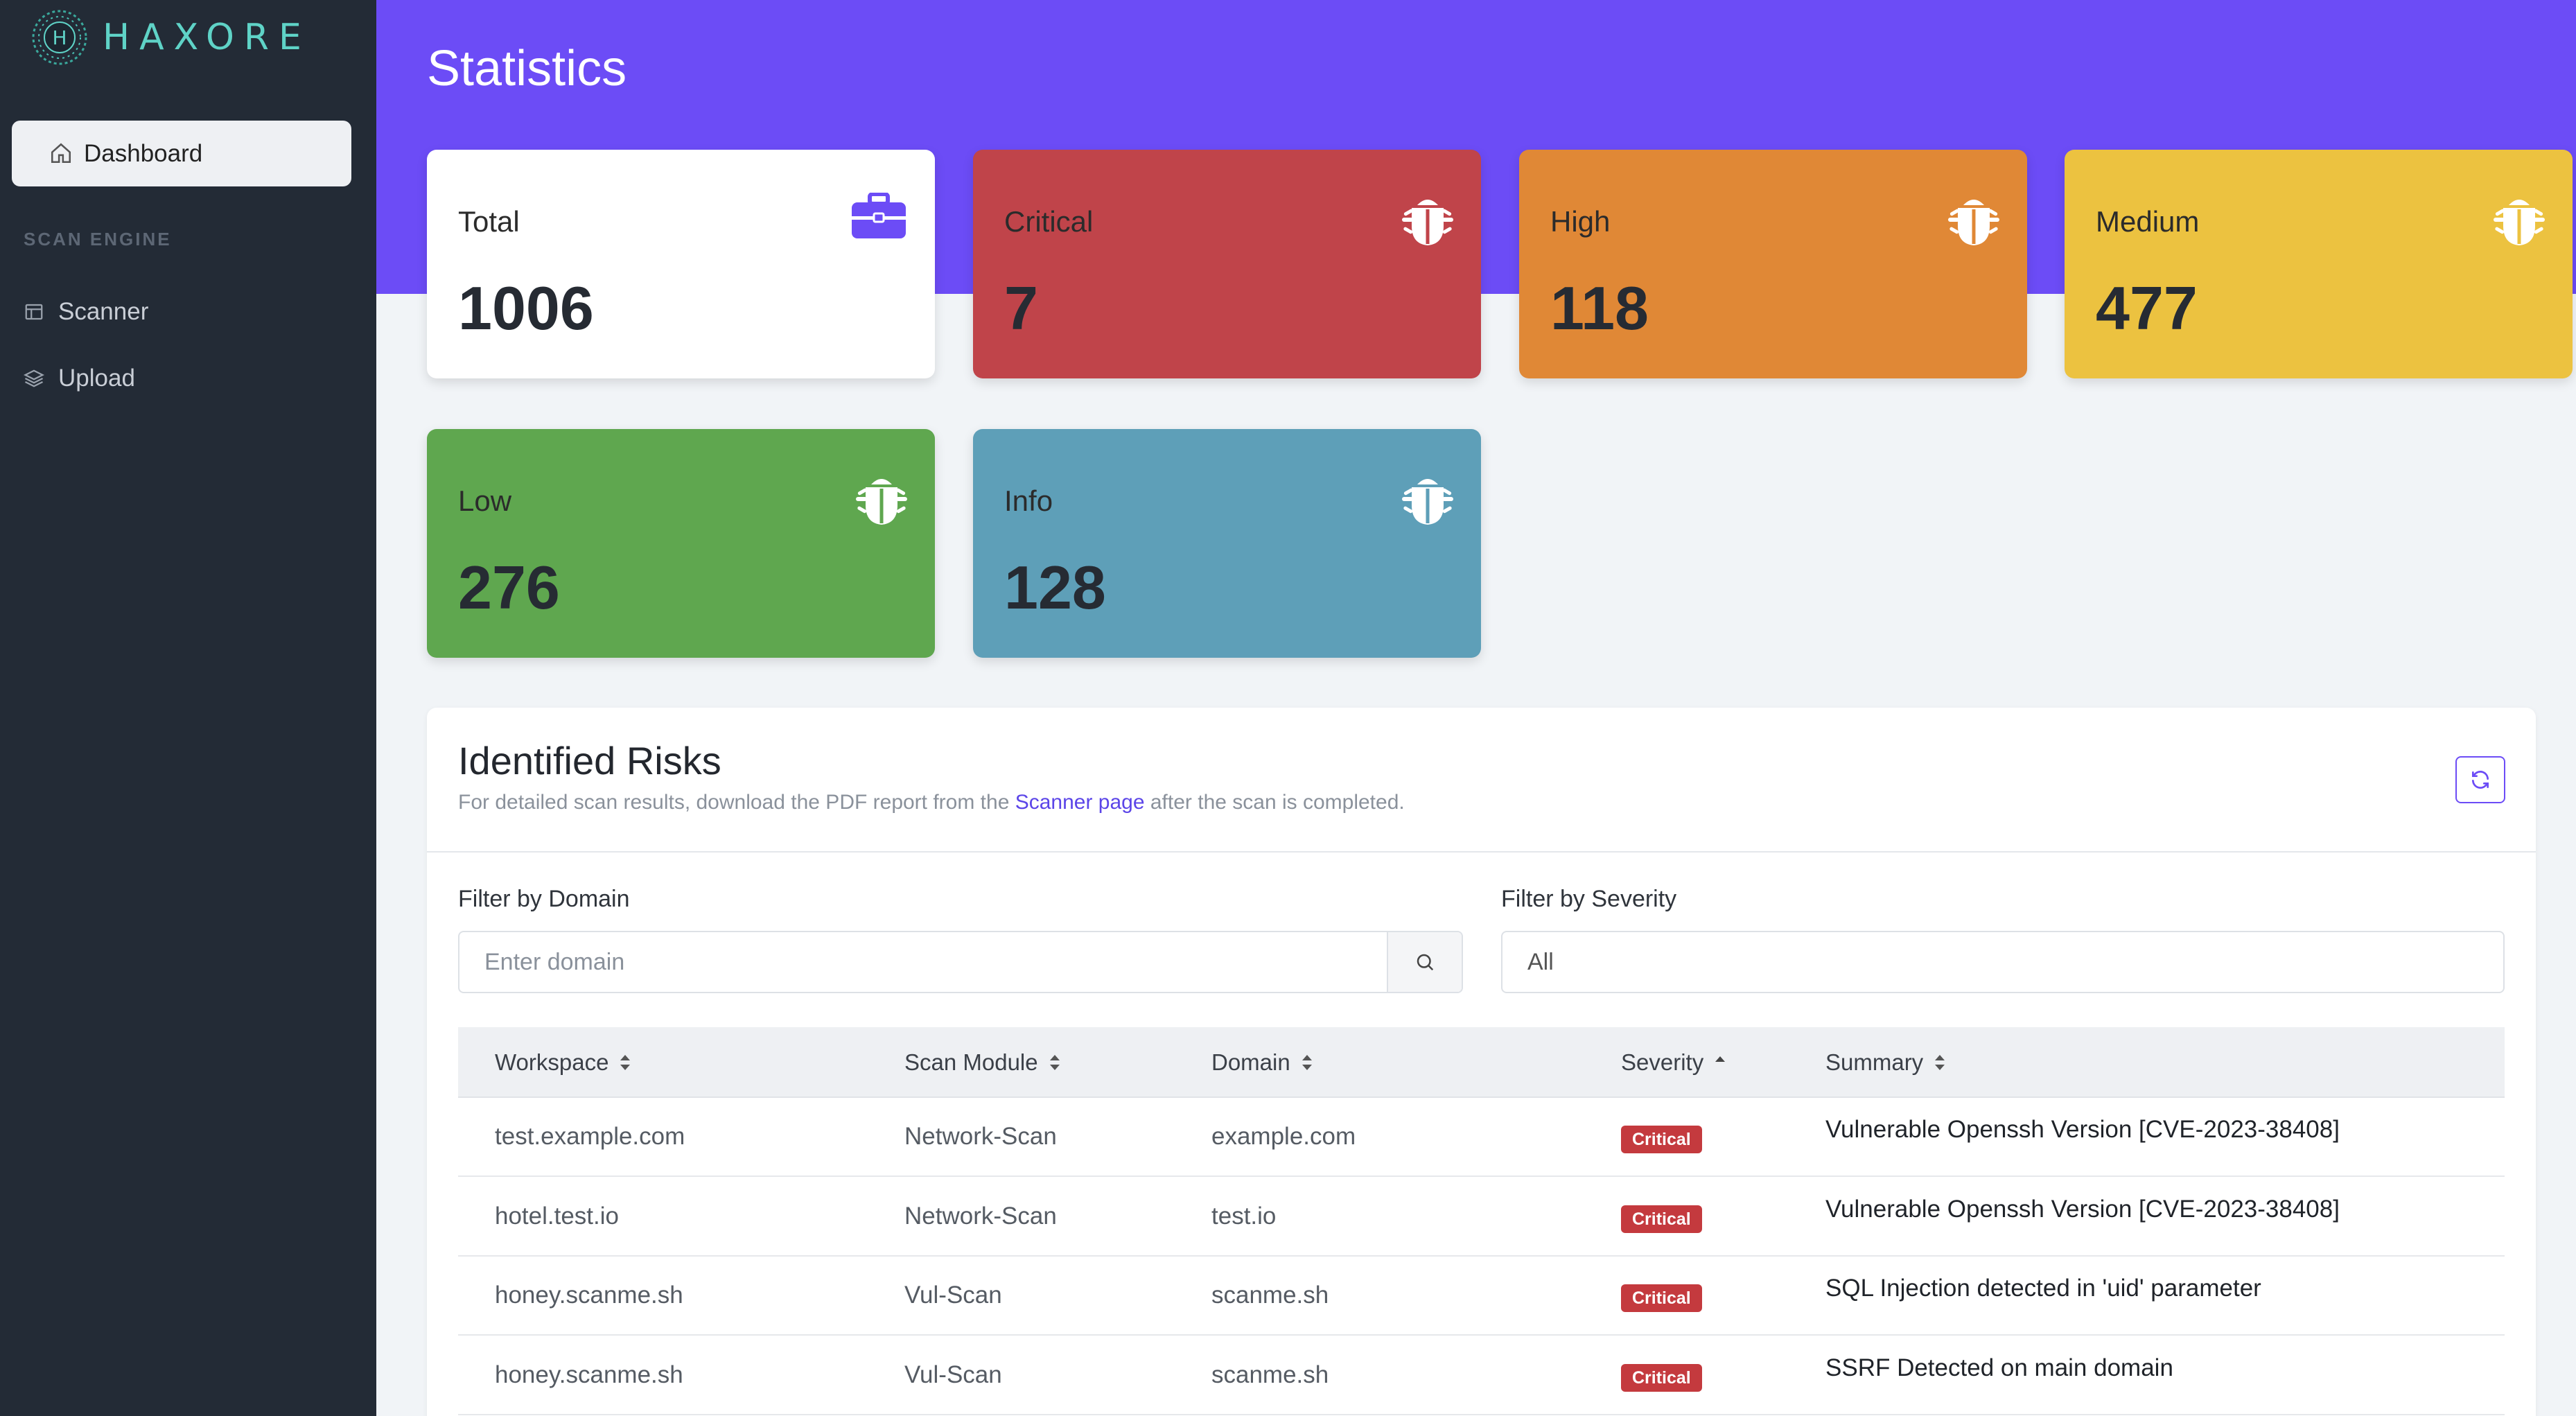 This screenshot has width=2576, height=1416. Describe the element at coordinates (61, 153) in the screenshot. I see `home-icon` at that location.